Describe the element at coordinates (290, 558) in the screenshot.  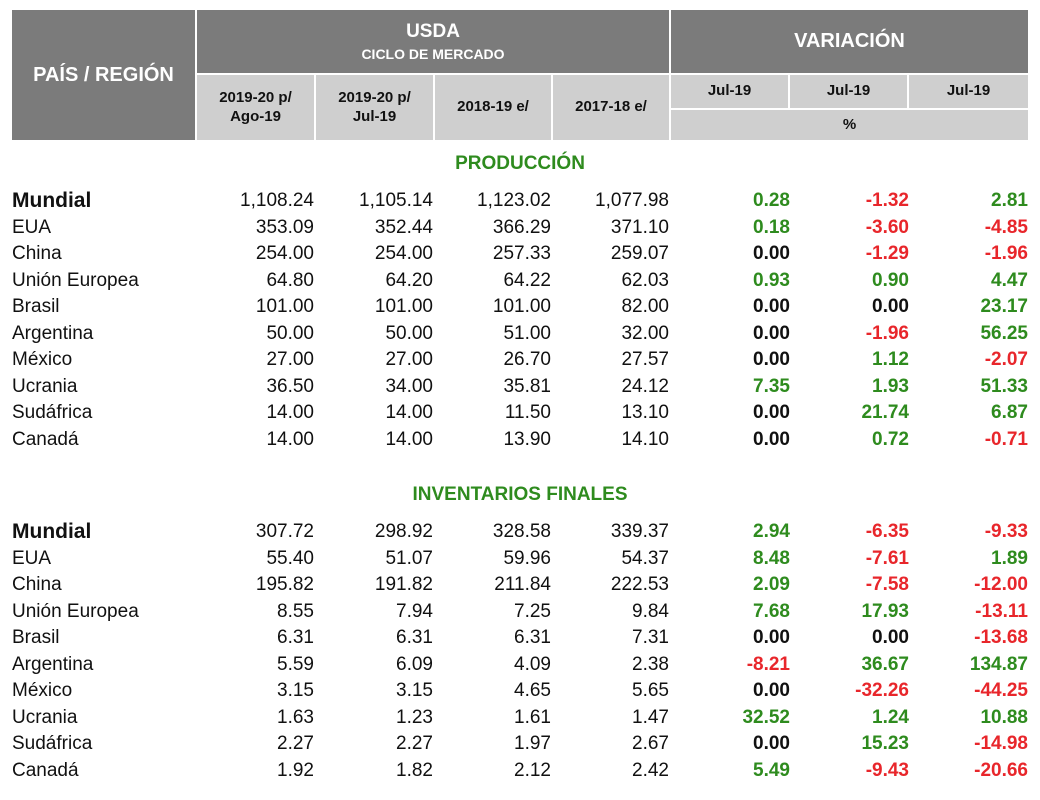
I see `row-value: 55.40` at that location.